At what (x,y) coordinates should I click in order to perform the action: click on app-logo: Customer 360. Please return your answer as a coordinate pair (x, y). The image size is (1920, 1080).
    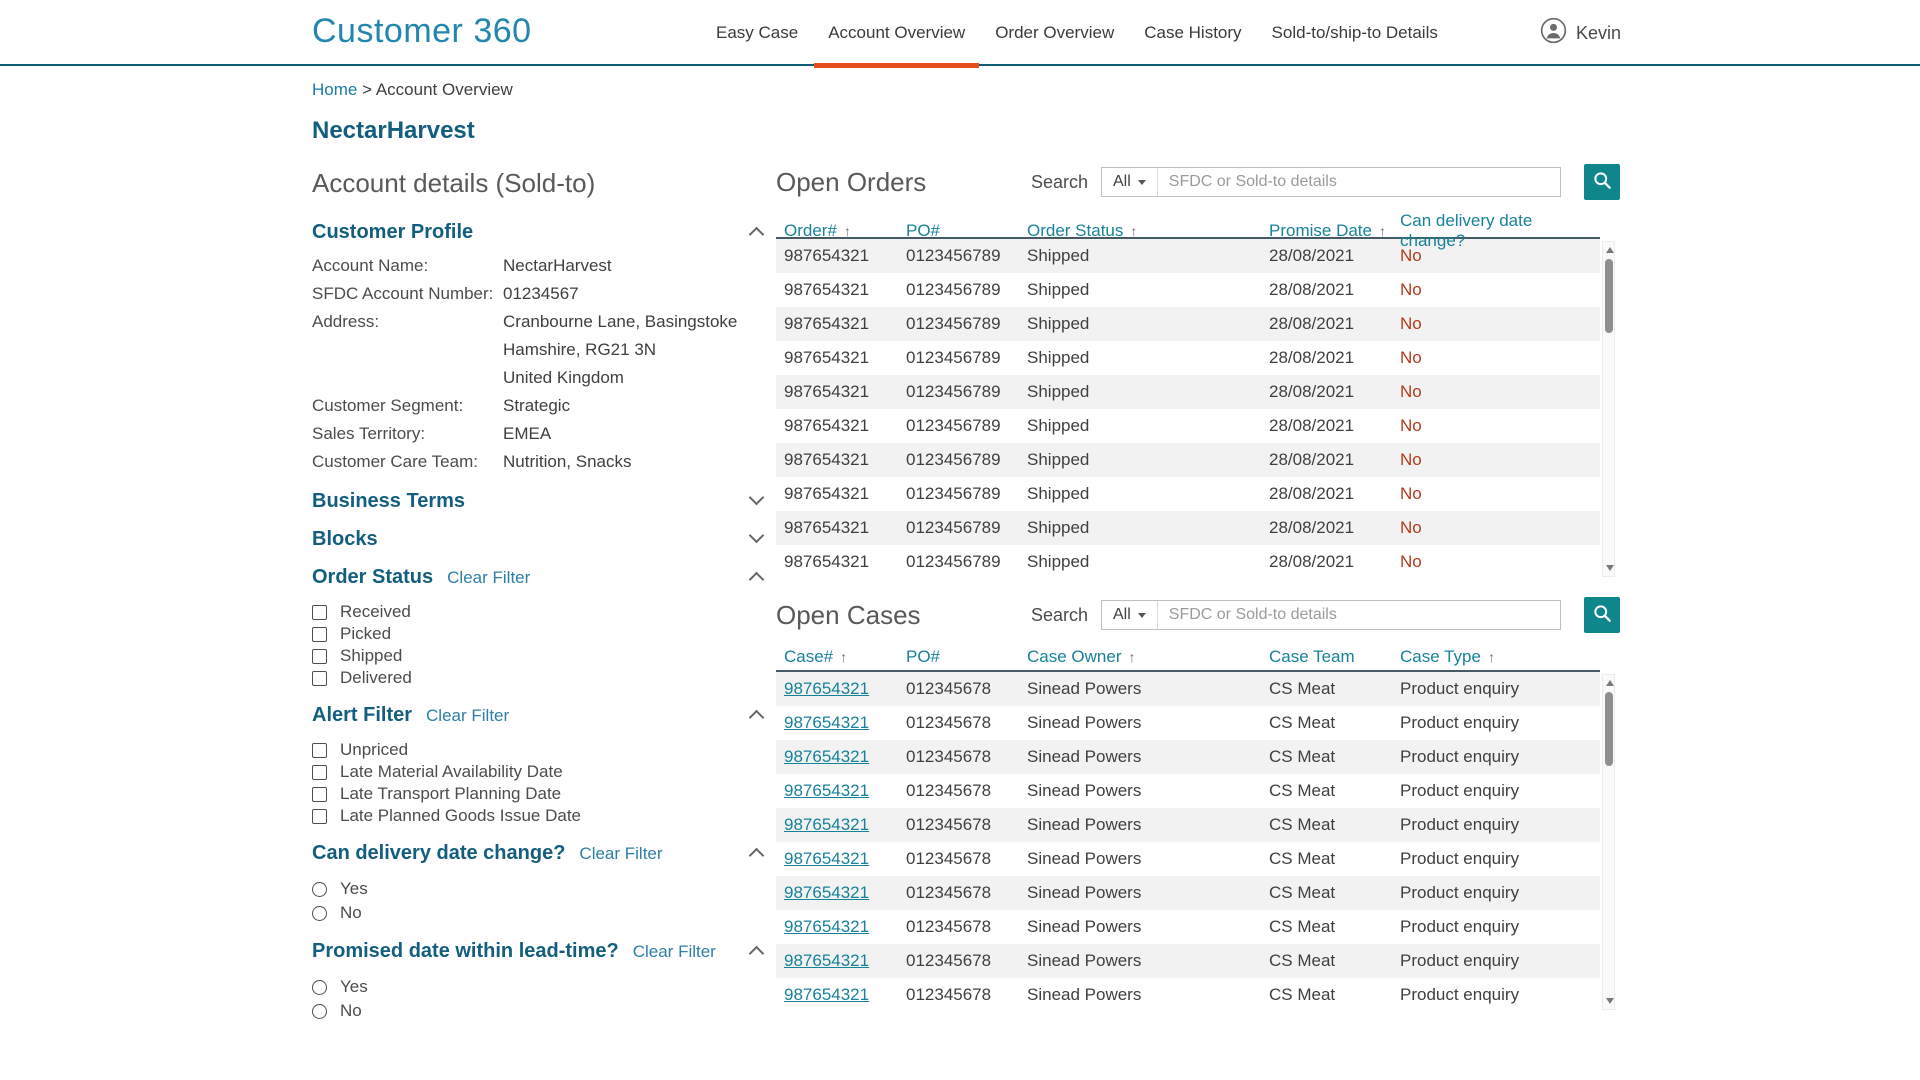
    Looking at the image, I should click on (422, 31).